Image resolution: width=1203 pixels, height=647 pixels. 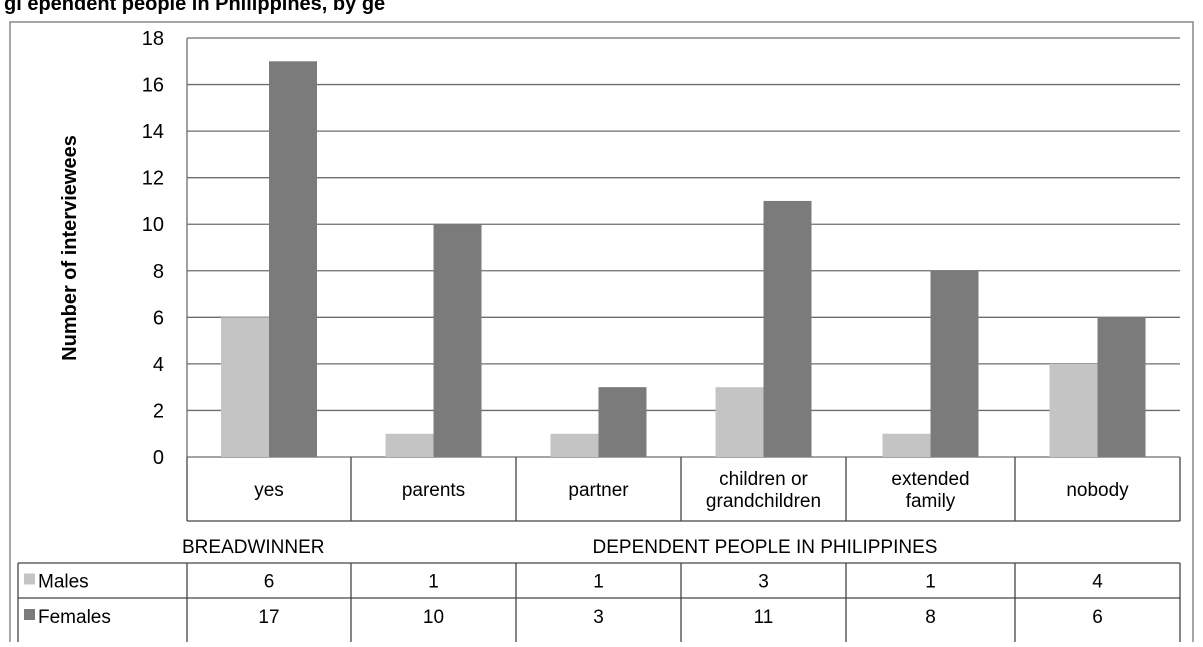 What do you see at coordinates (433, 617) in the screenshot?
I see `table-value-females: 10` at bounding box center [433, 617].